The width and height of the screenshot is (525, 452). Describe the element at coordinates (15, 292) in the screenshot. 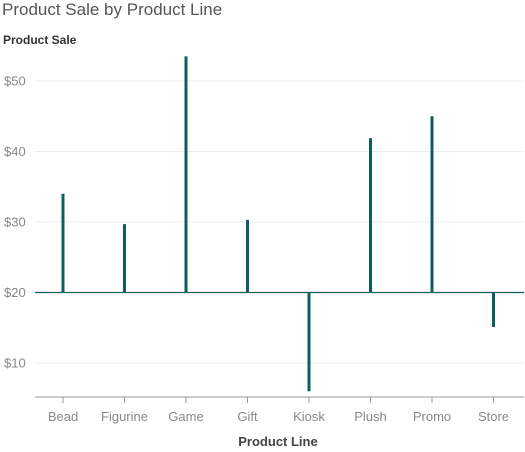

I see `y-tick-label: $20` at that location.